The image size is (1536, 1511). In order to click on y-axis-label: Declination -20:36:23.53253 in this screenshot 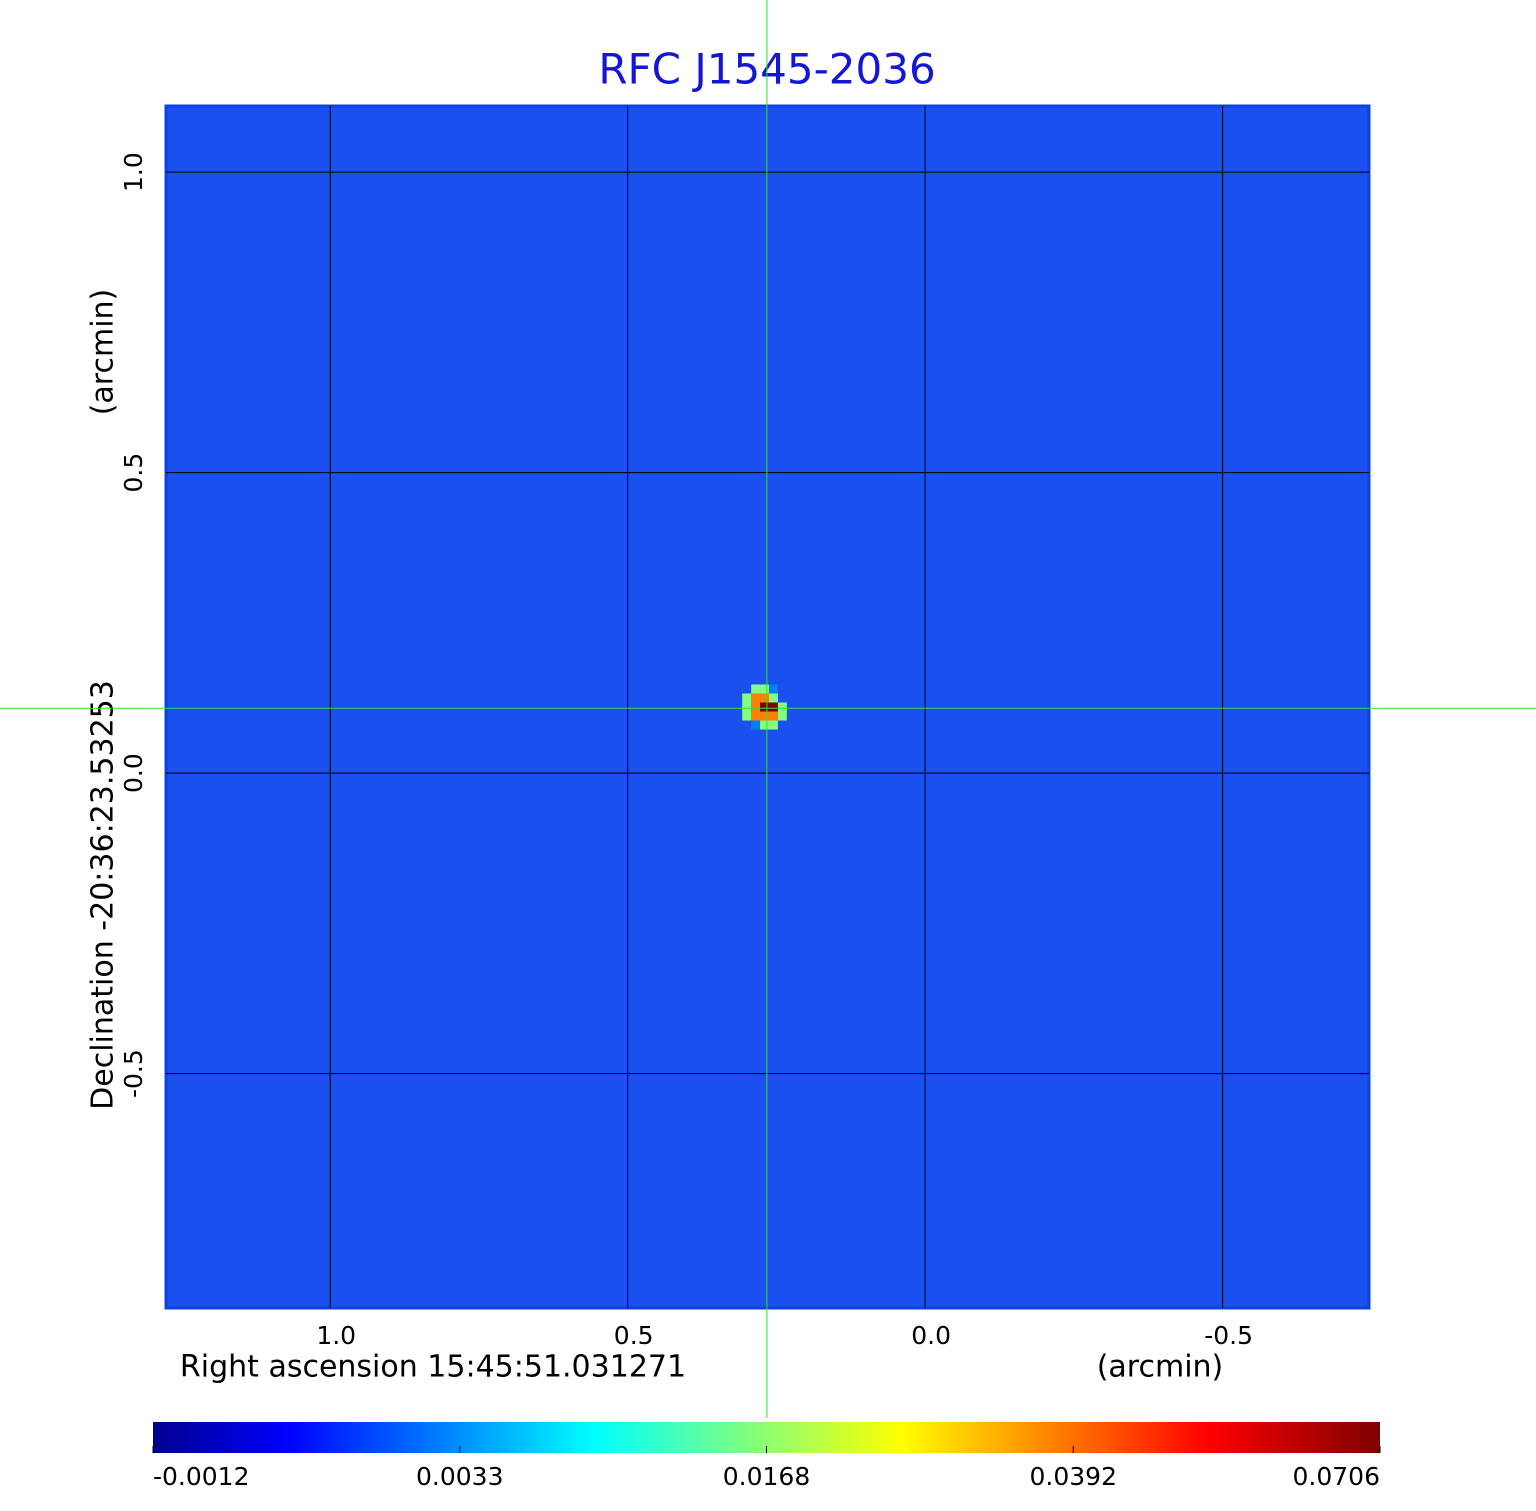, I will do `click(103, 895)`.